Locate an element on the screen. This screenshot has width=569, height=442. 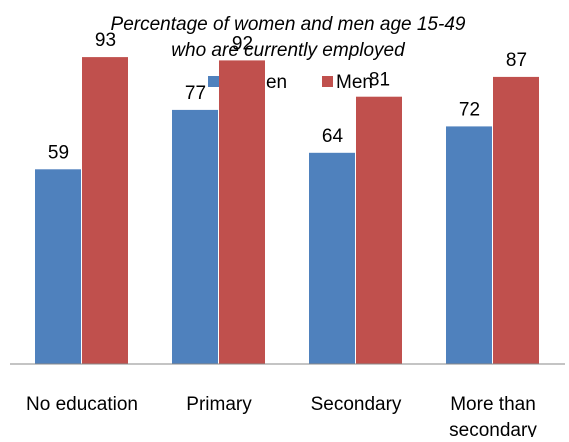
data-label-women-3: 64 is located at coordinates (333, 136).